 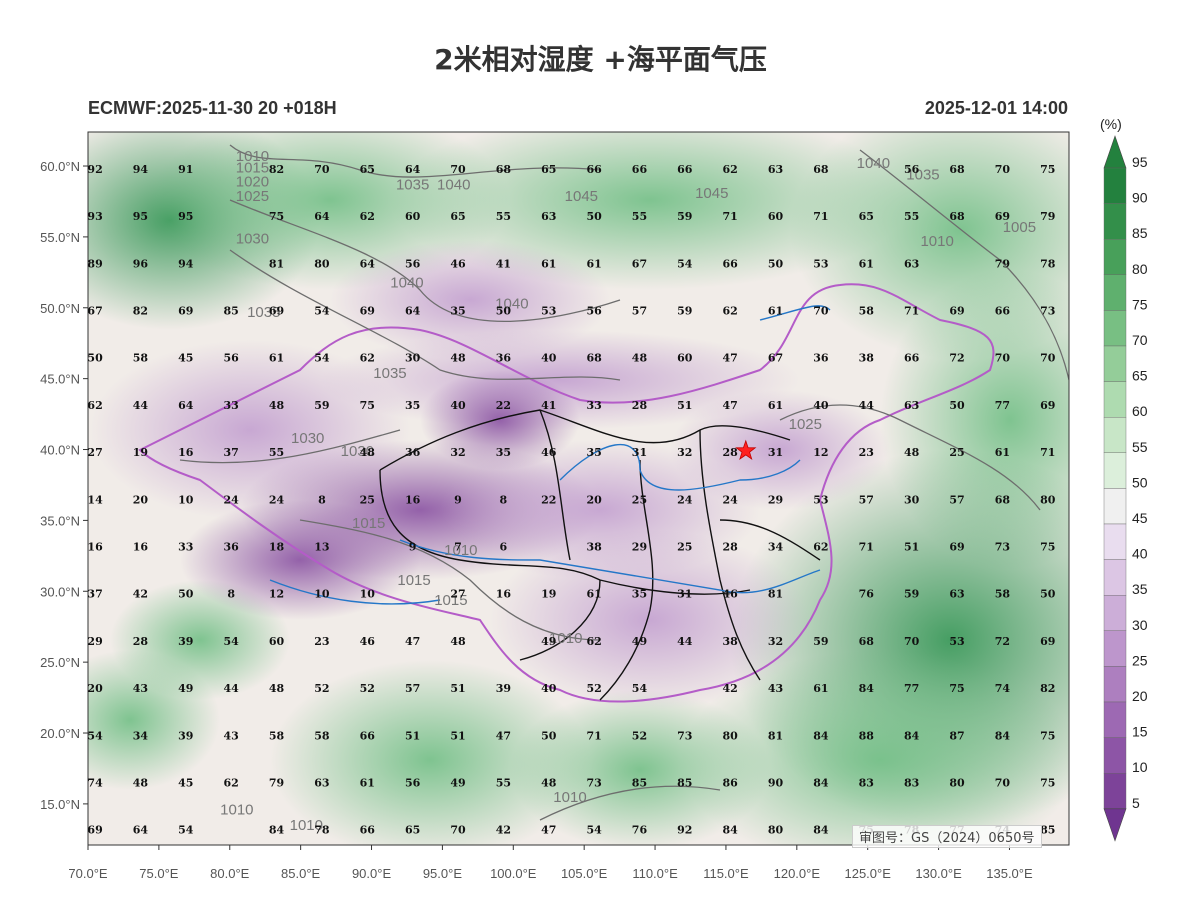 I want to click on humidity-value: 77, so click(x=911, y=688).